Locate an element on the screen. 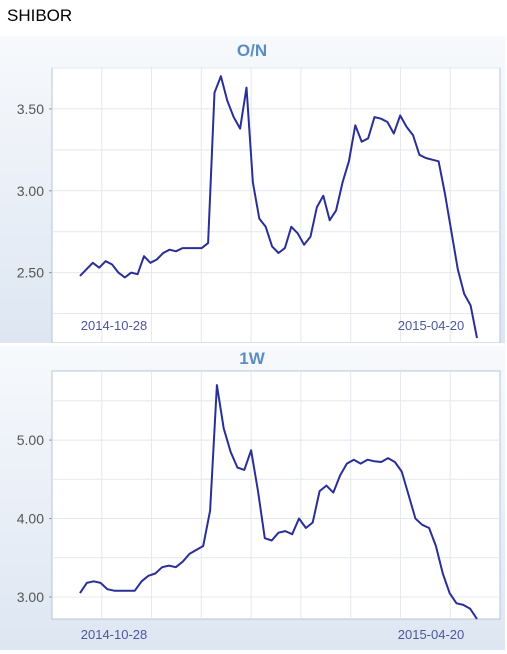  chart-title: O/N is located at coordinates (252, 50).